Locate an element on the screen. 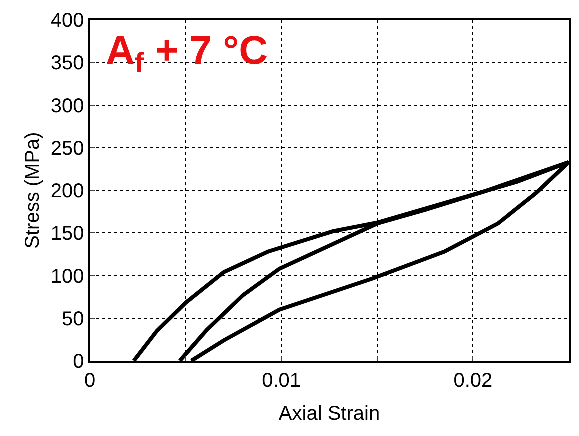 This screenshot has height=436, width=579. annotation: A$_{f}$ + 7 °C is located at coordinates (187, 53).